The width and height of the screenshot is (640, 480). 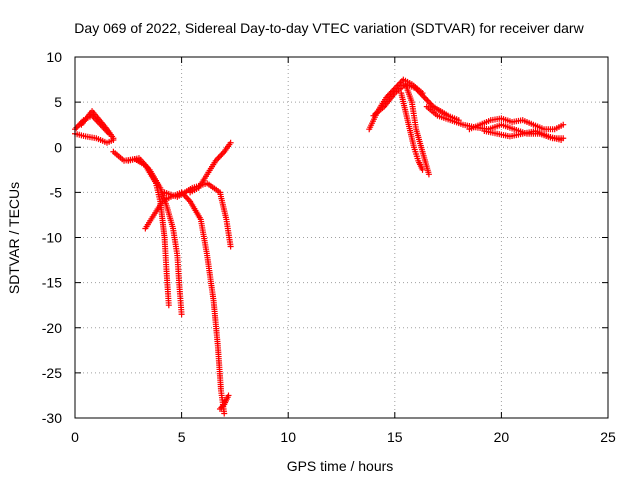 What do you see at coordinates (58, 147) in the screenshot?
I see `y-tick-label: 0` at bounding box center [58, 147].